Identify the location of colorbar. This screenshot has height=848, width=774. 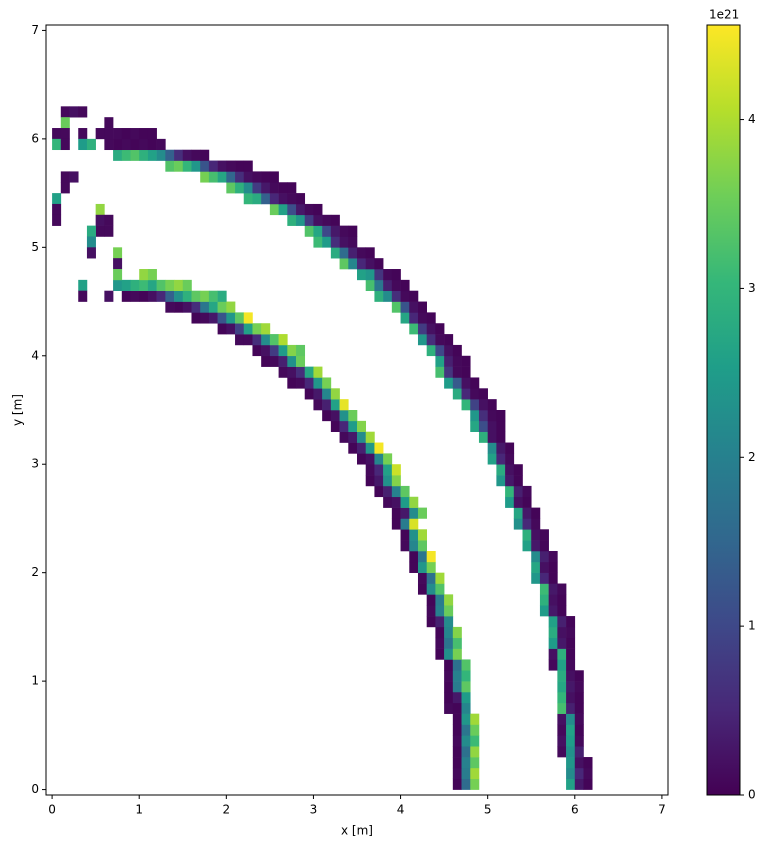
(723, 410).